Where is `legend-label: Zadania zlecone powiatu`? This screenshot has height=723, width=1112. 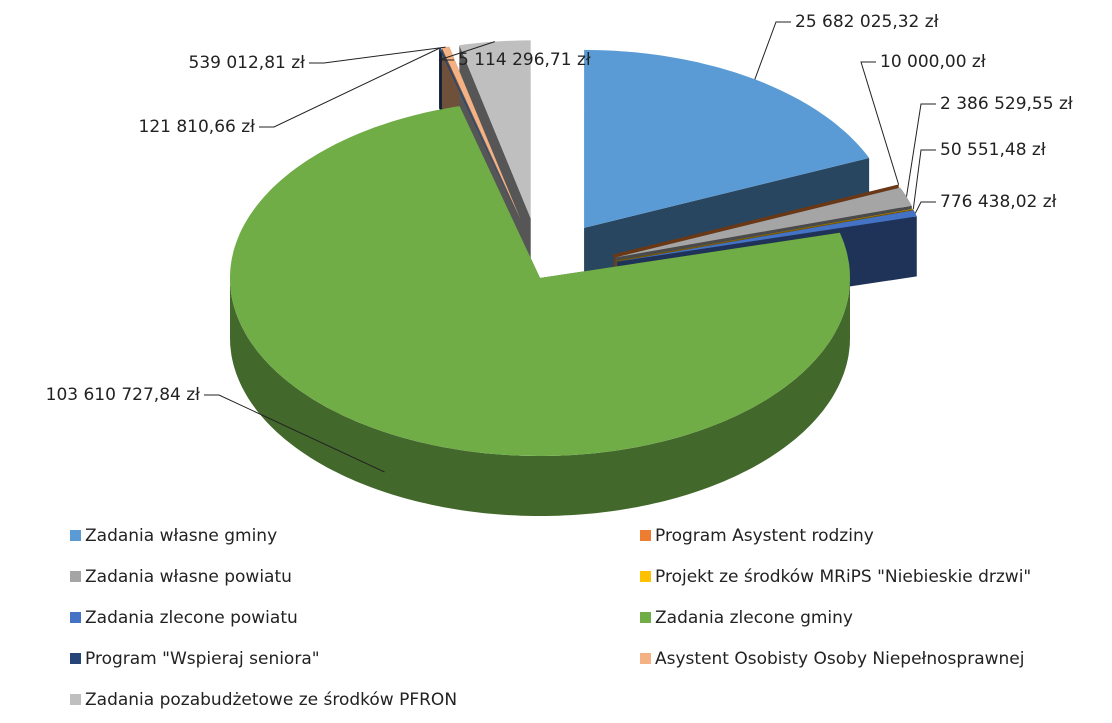
legend-label: Zadania zlecone powiatu is located at coordinates (191, 618).